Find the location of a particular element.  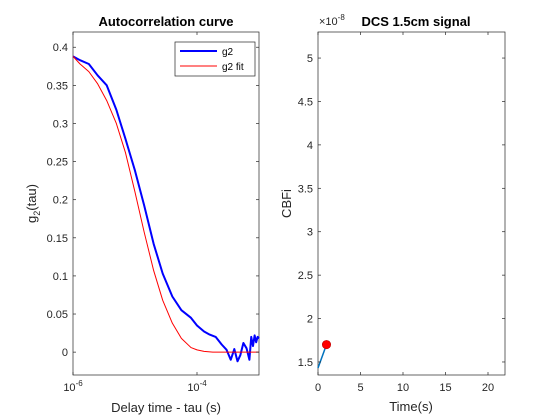

legend-box is located at coordinates (215, 59).